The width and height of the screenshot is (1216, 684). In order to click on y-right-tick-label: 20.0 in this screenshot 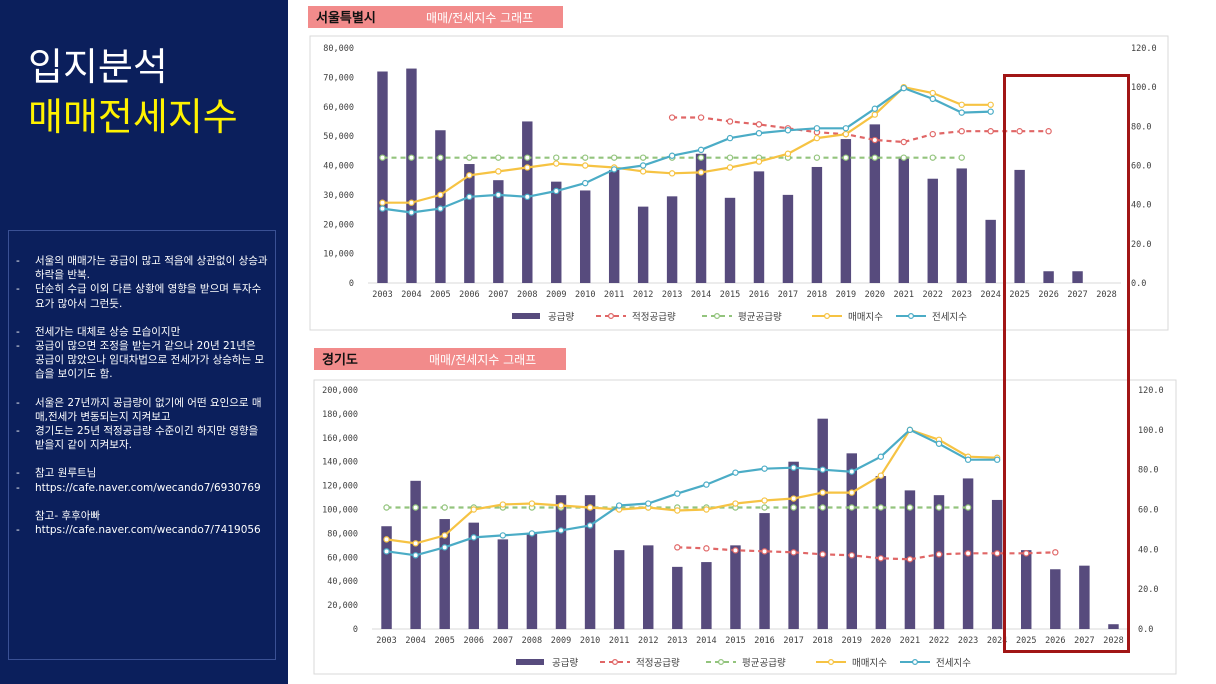, I will do `click(1141, 245)`.